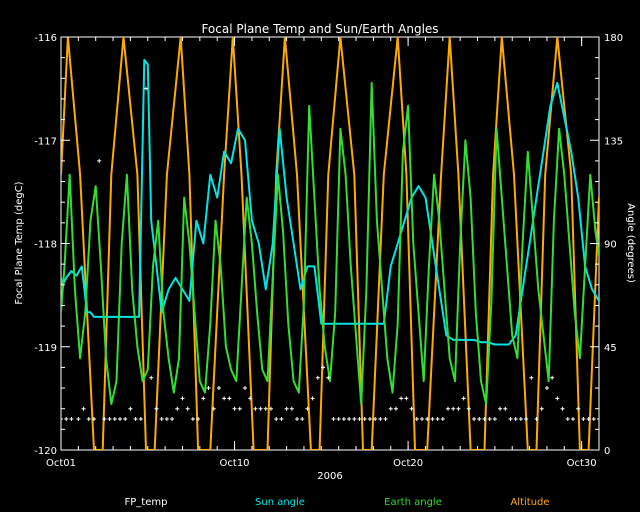 Image resolution: width=640 pixels, height=512 pixels. What do you see at coordinates (413, 502) in the screenshot?
I see `legend-item: Earth angle` at bounding box center [413, 502].